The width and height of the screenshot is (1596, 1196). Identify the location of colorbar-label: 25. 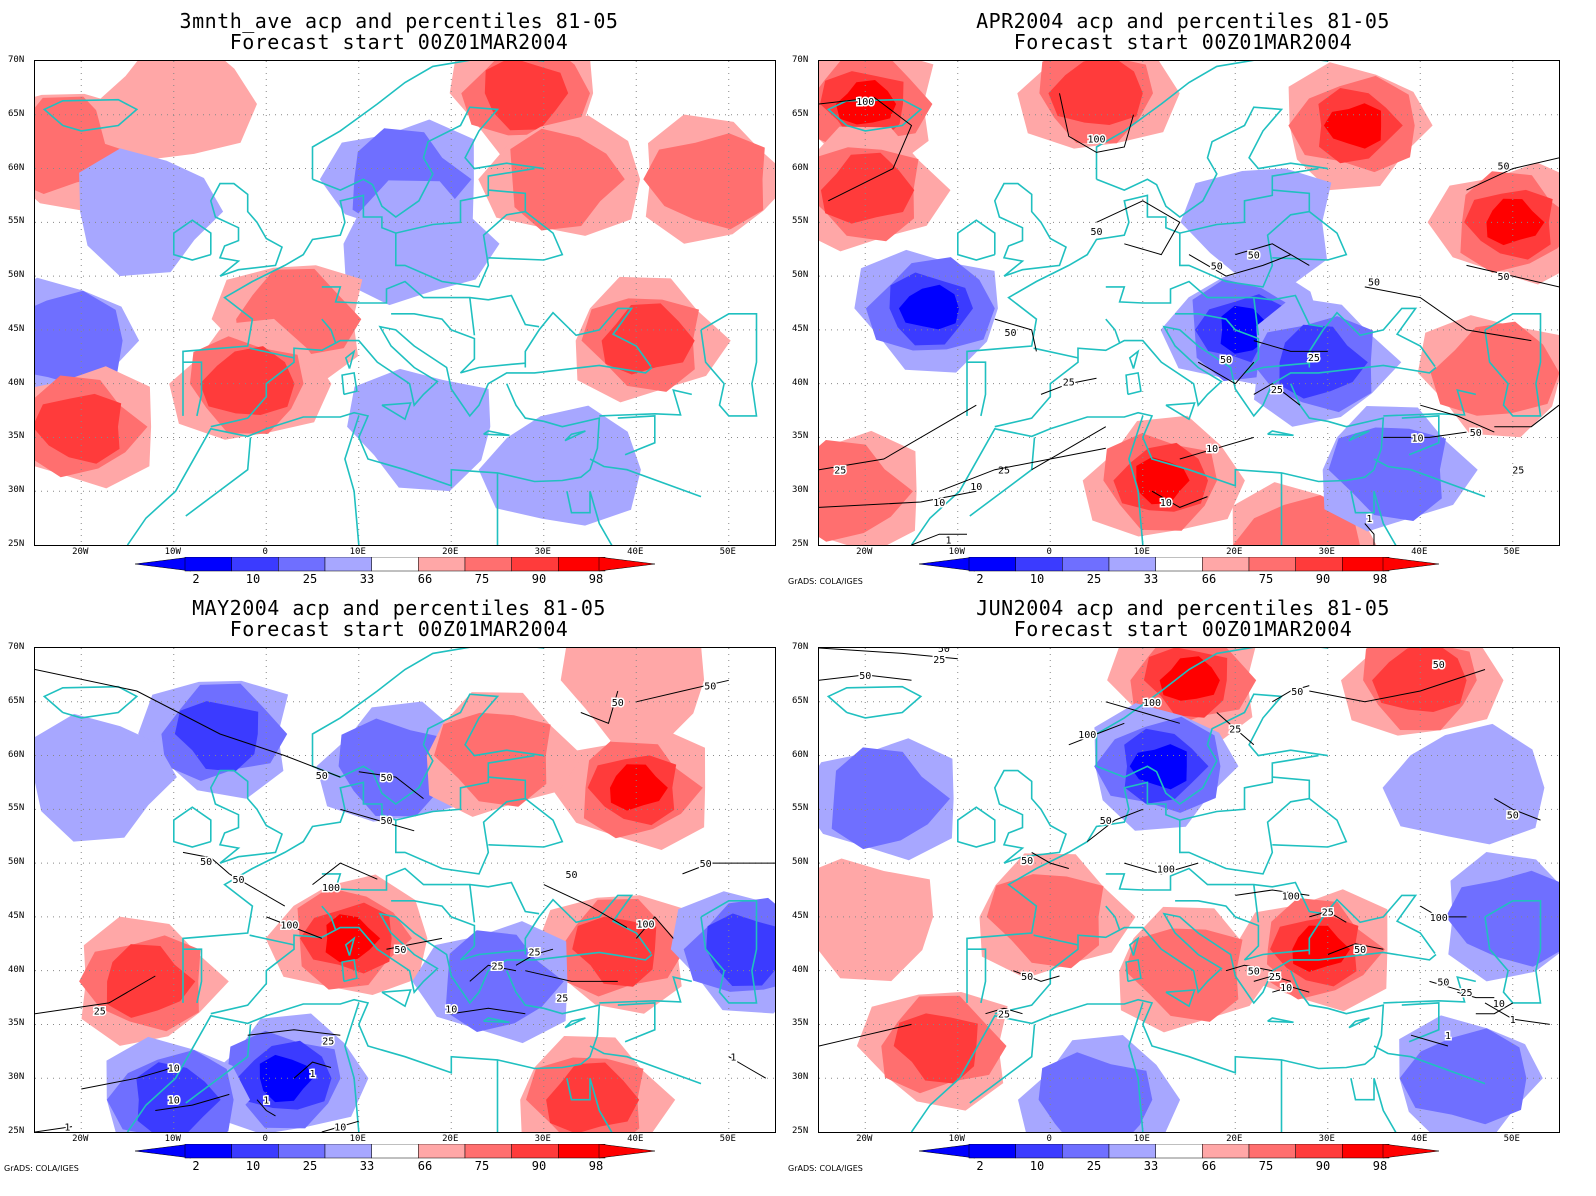
(1094, 579).